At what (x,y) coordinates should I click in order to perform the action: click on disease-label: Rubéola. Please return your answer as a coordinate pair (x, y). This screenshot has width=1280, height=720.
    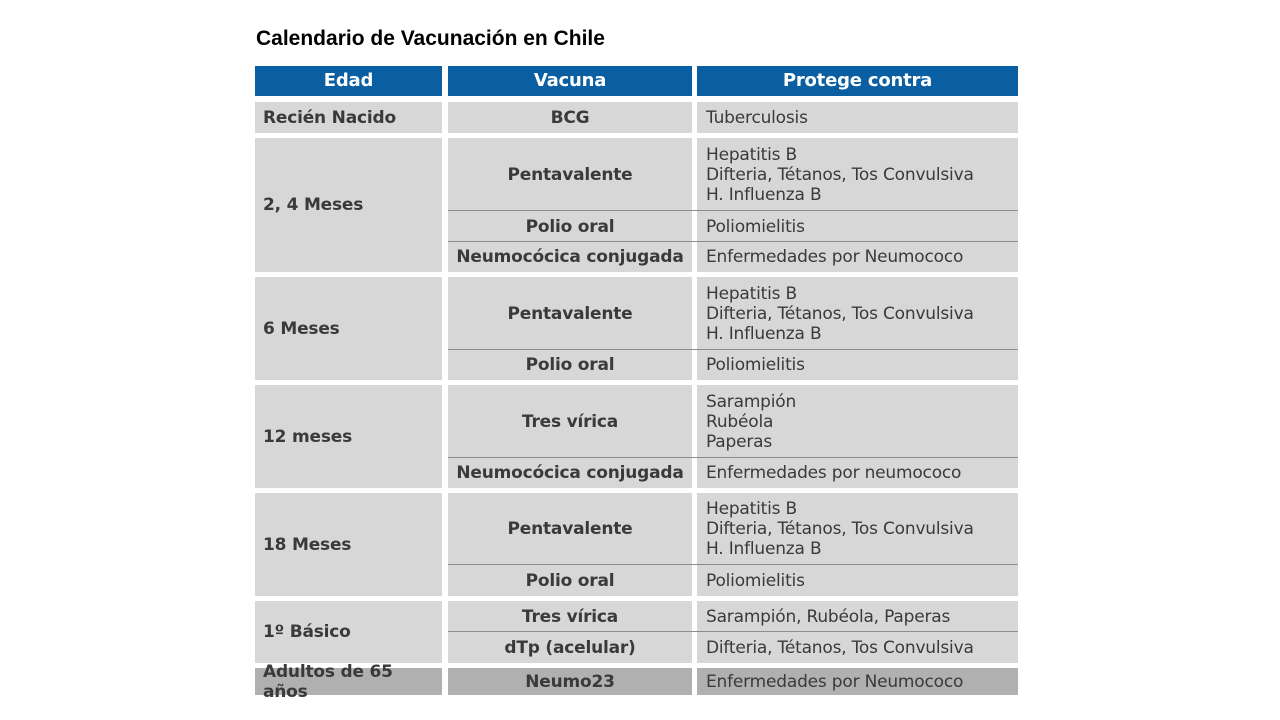
    Looking at the image, I should click on (740, 421).